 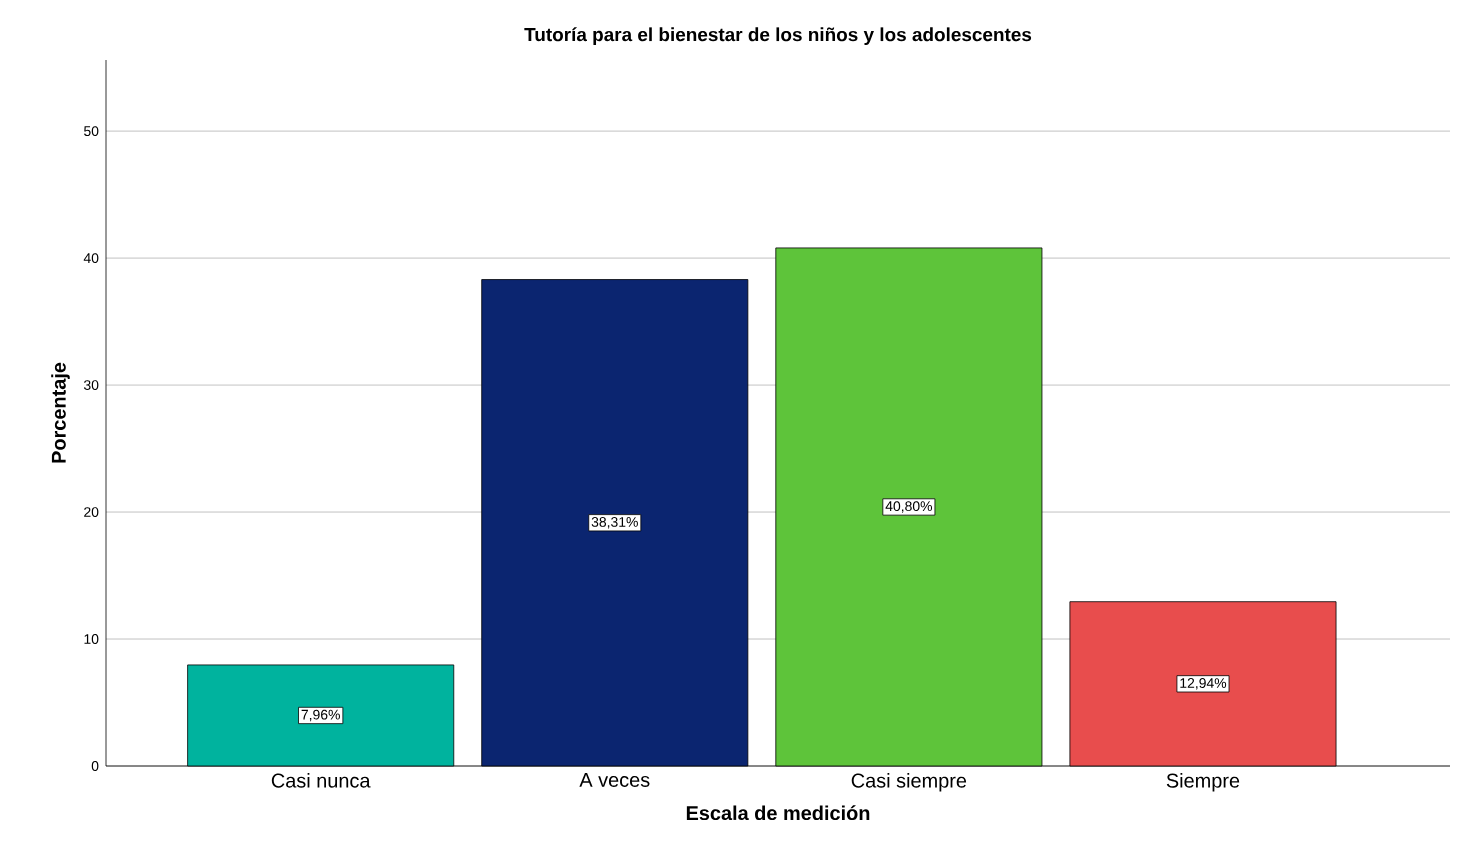 I want to click on x-tick-label: Casi siempre, so click(x=909, y=782).